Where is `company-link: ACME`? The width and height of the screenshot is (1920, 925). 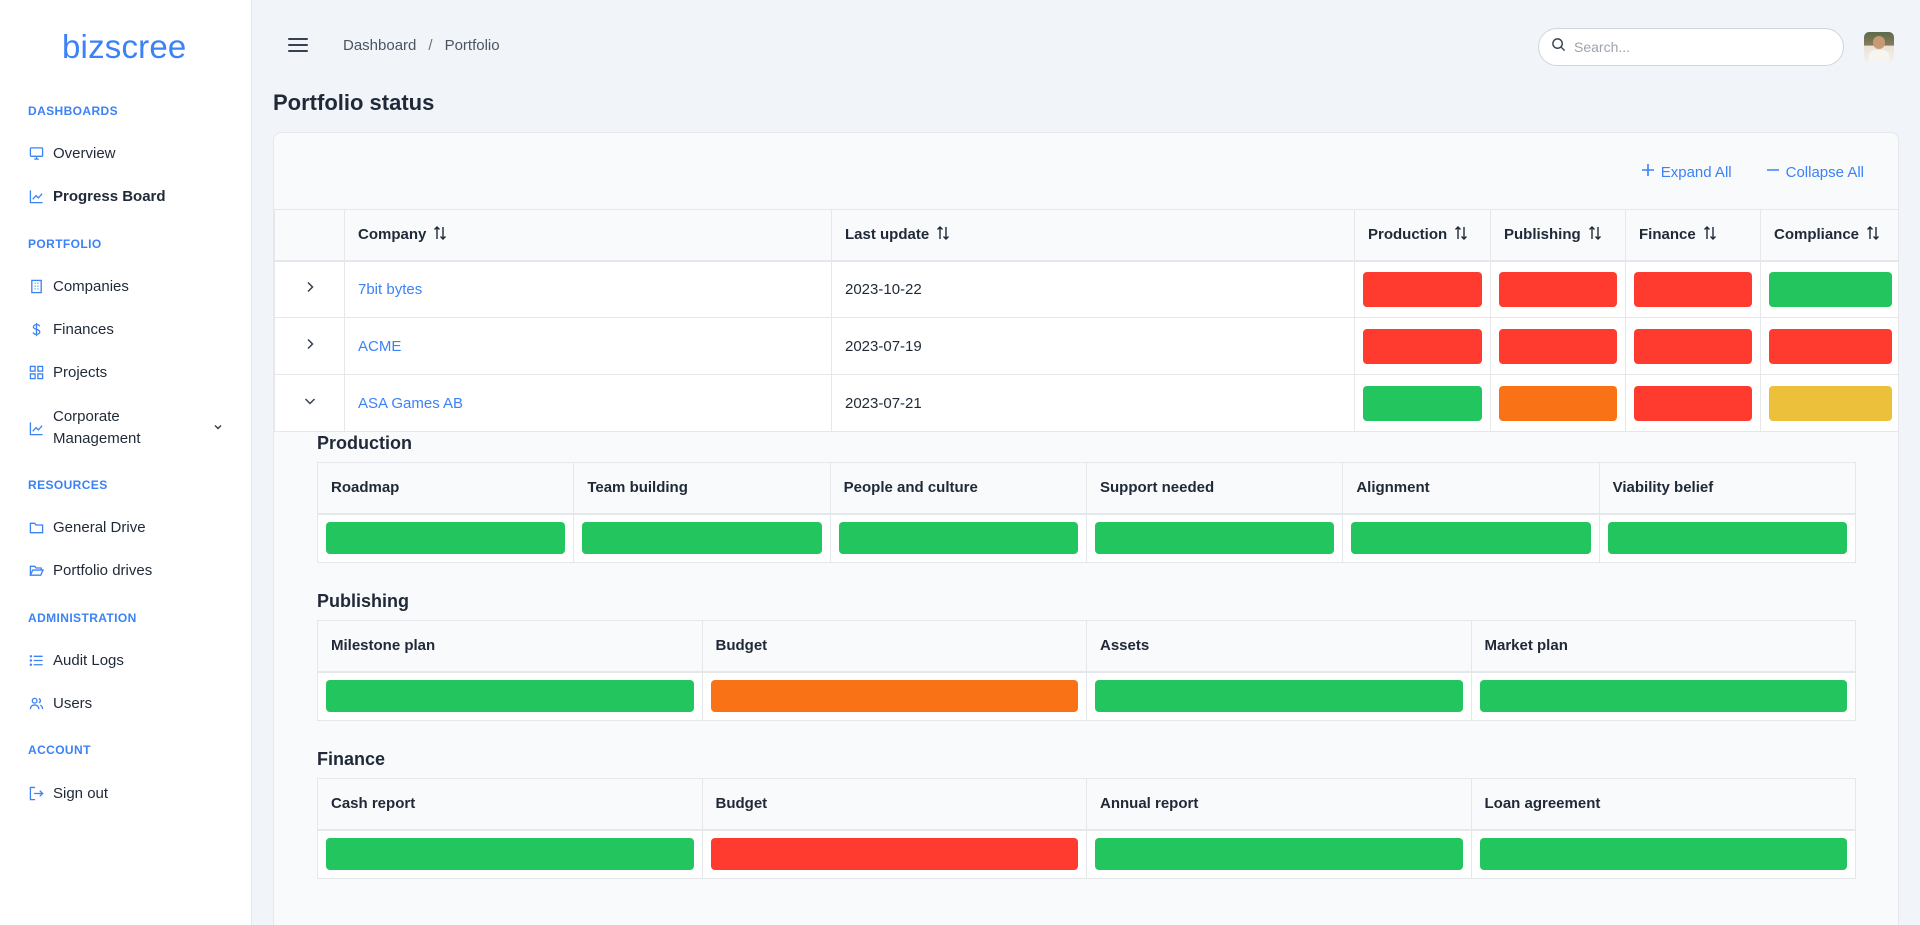 company-link: ACME is located at coordinates (380, 346).